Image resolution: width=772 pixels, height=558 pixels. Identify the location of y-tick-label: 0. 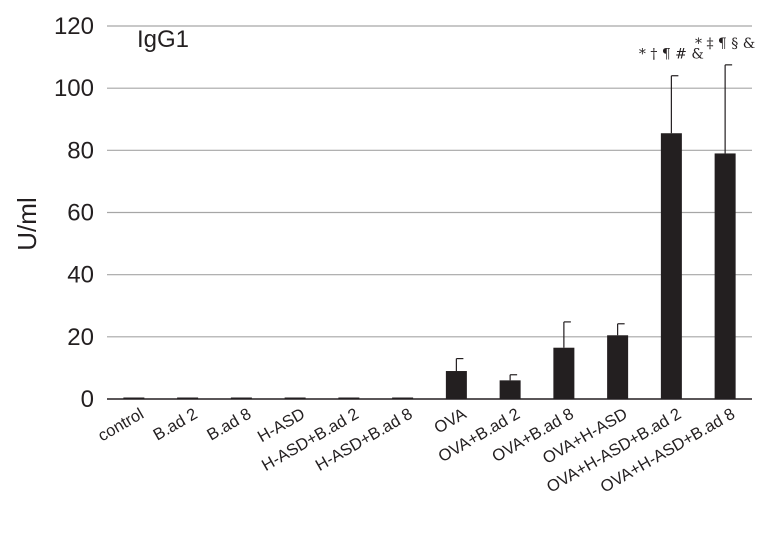
(87, 399).